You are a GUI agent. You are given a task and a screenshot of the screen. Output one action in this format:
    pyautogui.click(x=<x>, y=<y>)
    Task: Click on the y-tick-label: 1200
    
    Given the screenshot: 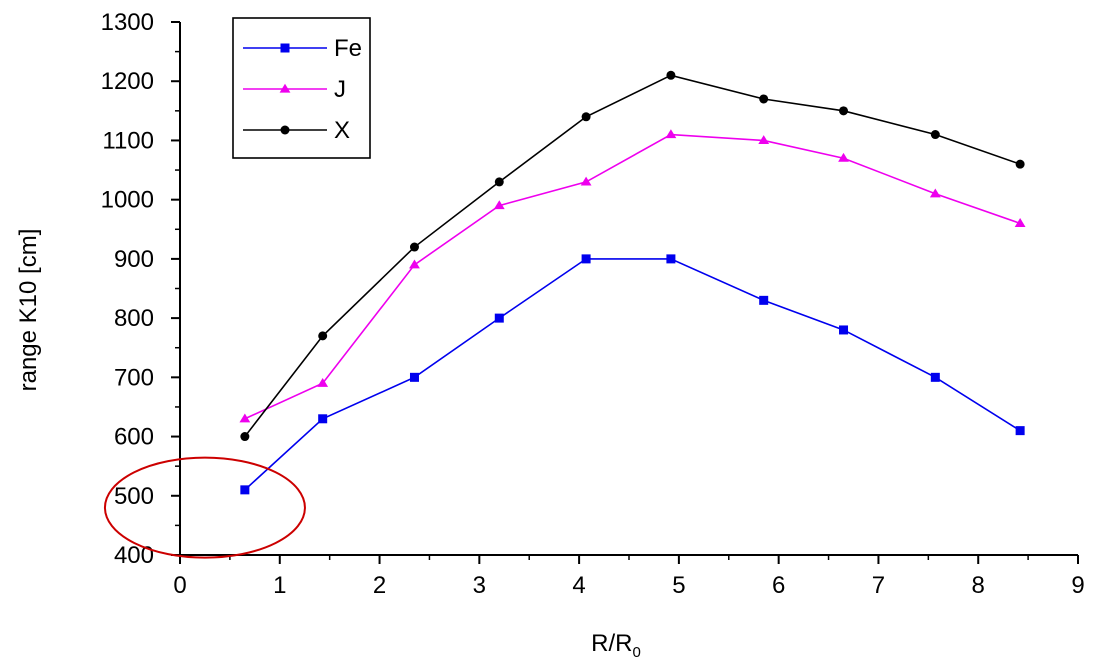 What is the action you would take?
    pyautogui.click(x=127, y=81)
    